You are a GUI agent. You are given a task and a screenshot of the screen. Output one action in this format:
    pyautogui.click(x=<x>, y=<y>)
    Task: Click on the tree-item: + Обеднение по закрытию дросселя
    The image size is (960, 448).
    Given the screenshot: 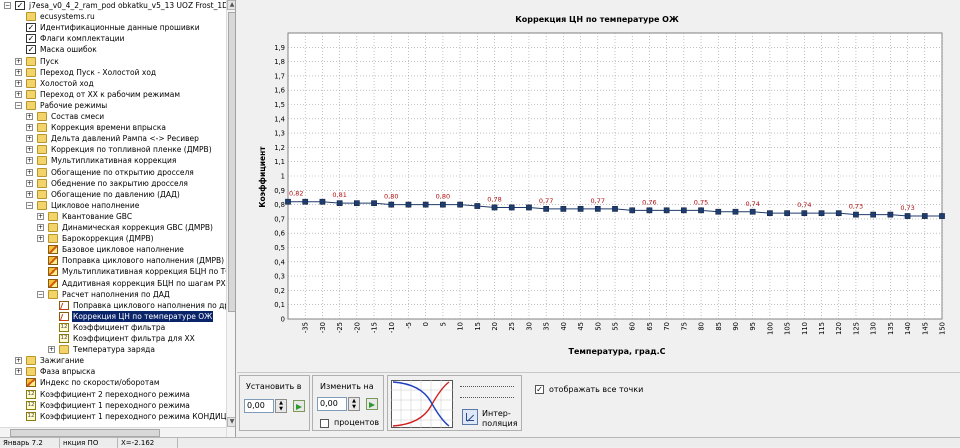 What is the action you would take?
    pyautogui.click(x=113, y=183)
    